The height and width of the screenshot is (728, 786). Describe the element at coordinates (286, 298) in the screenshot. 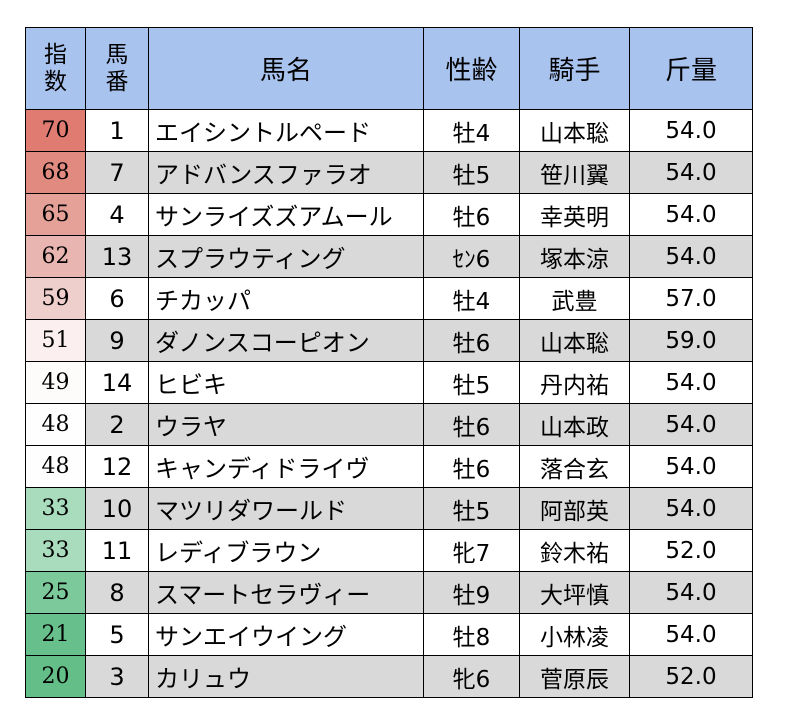

I see `horse-name-cell: チカッパ` at that location.